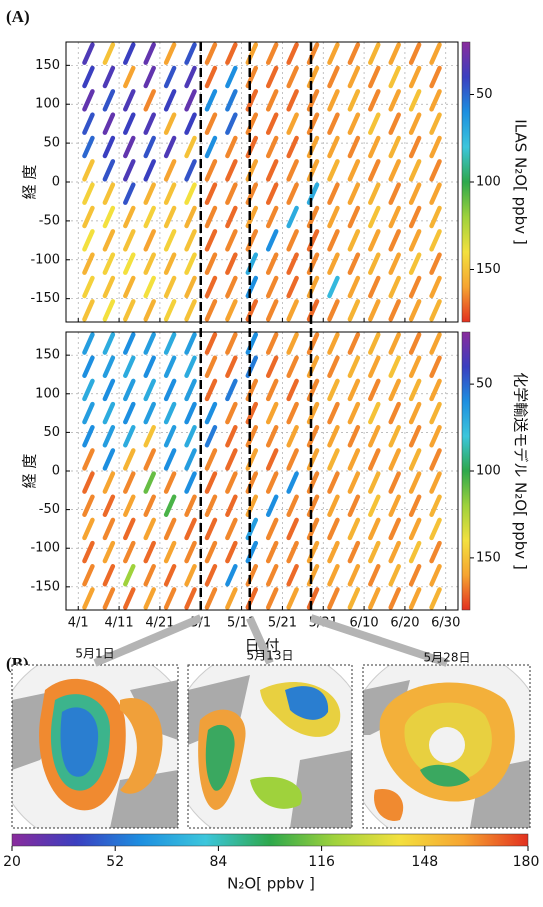  What do you see at coordinates (447, 658) in the screenshot?
I see `map-title: 5月28日` at bounding box center [447, 658].